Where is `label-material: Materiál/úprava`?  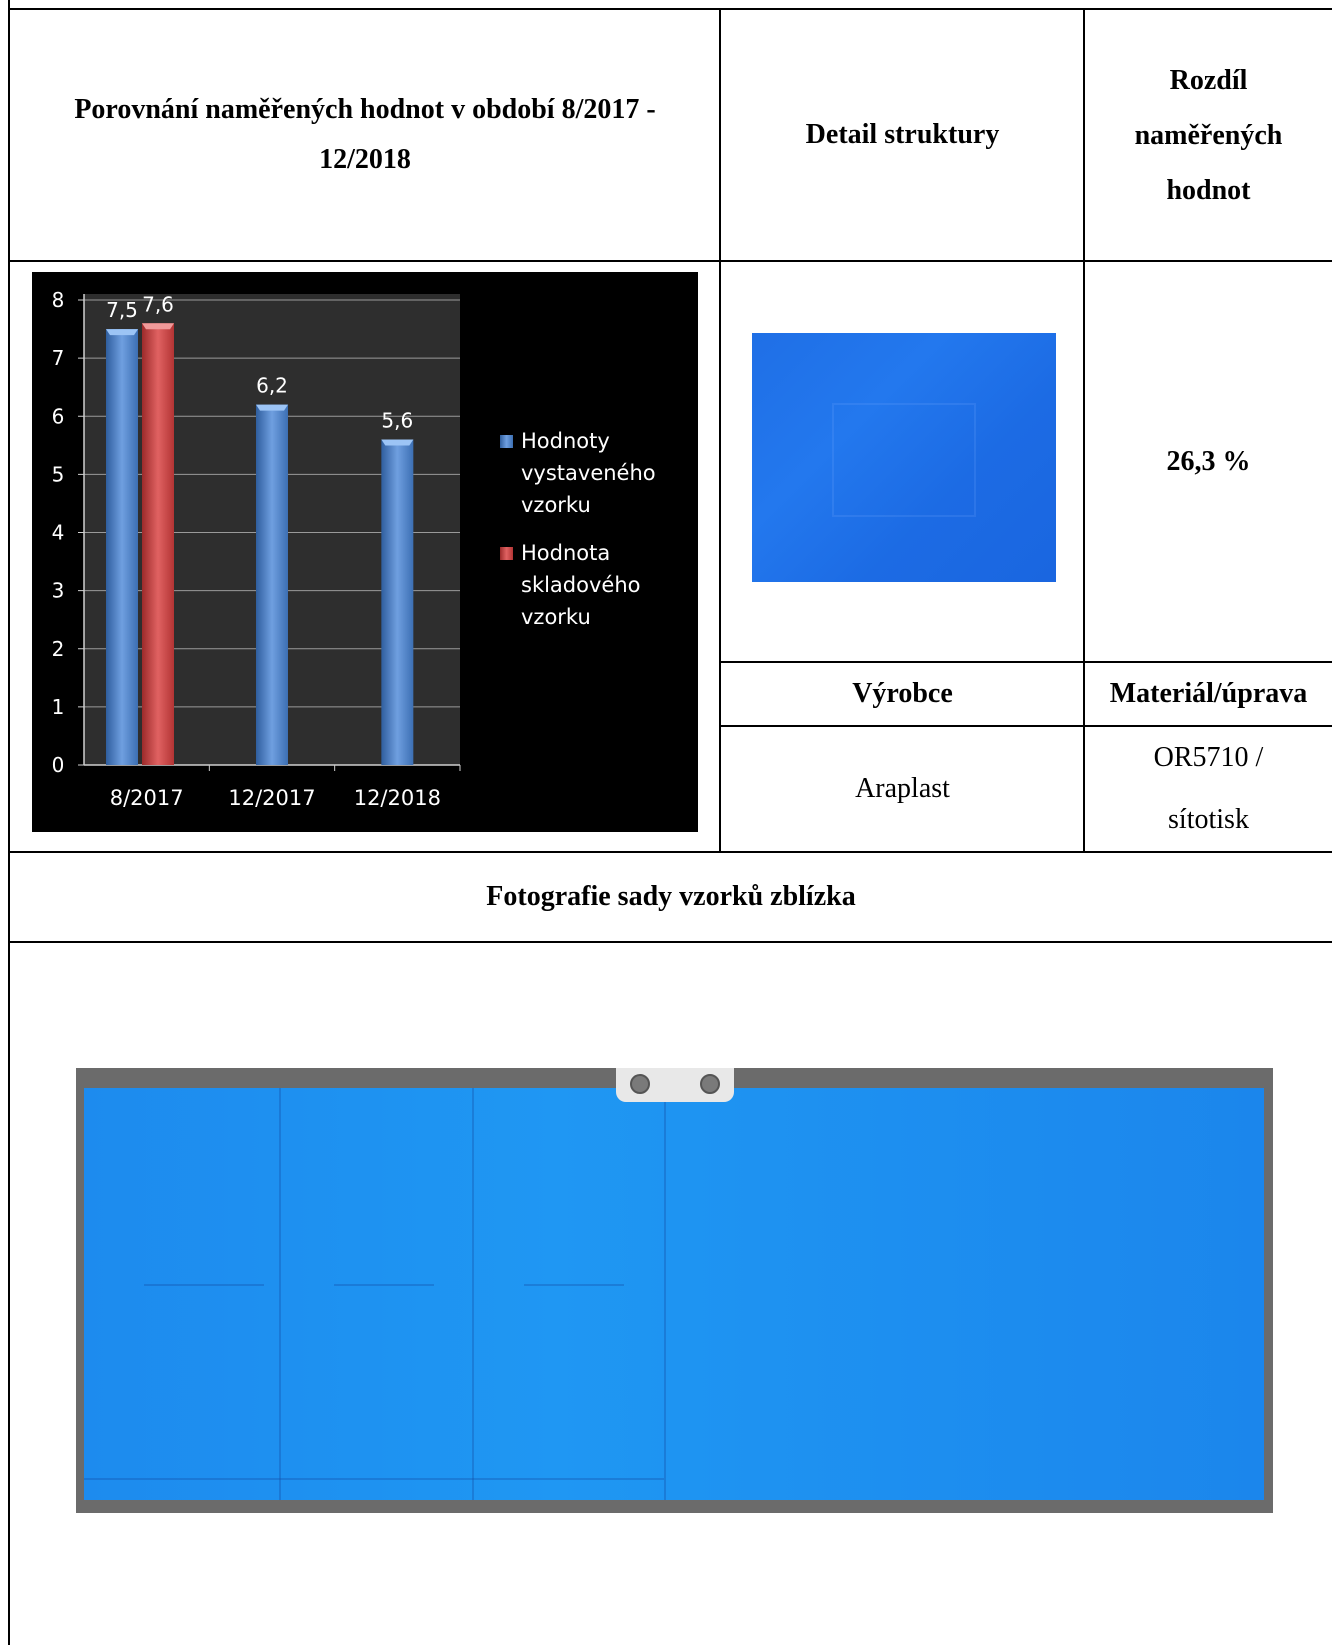
label-material: Materiál/úprava is located at coordinates (1208, 693).